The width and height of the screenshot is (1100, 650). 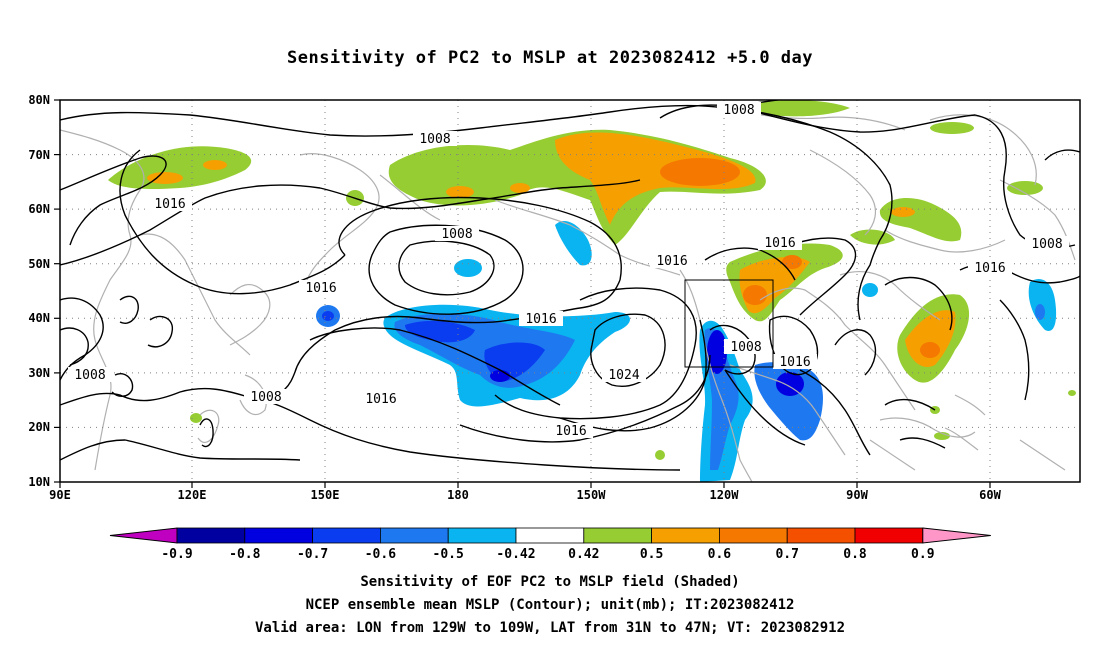 What do you see at coordinates (515, 554) in the screenshot?
I see `colorbar-tick-label: -0.42` at bounding box center [515, 554].